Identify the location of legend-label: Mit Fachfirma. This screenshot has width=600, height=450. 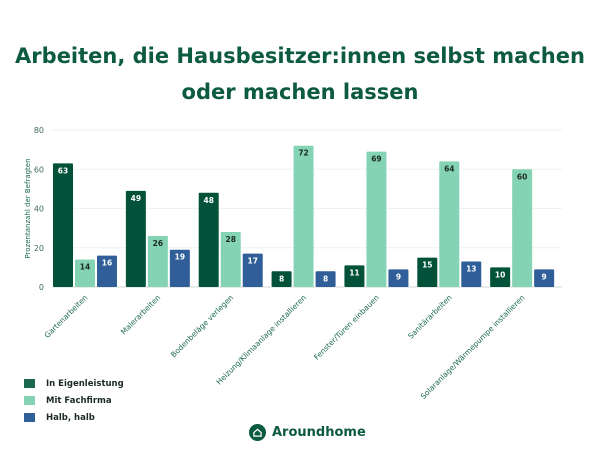
(79, 401).